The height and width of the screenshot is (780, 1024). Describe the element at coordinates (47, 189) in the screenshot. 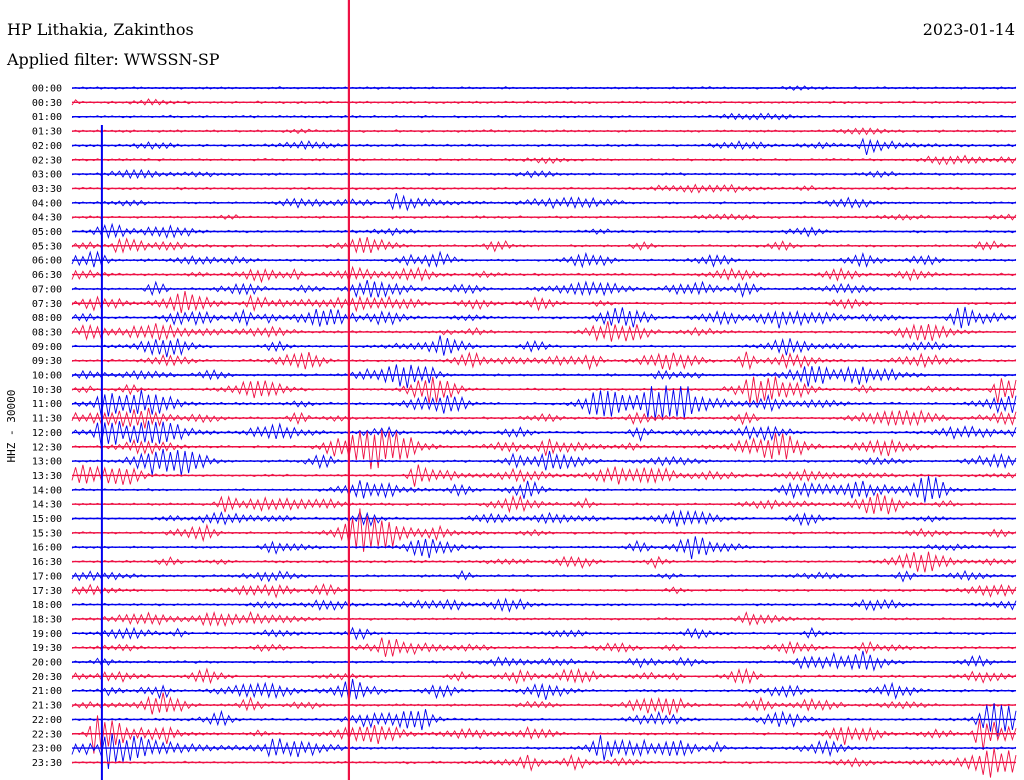

I see `row-label-0330: 03:30` at that location.